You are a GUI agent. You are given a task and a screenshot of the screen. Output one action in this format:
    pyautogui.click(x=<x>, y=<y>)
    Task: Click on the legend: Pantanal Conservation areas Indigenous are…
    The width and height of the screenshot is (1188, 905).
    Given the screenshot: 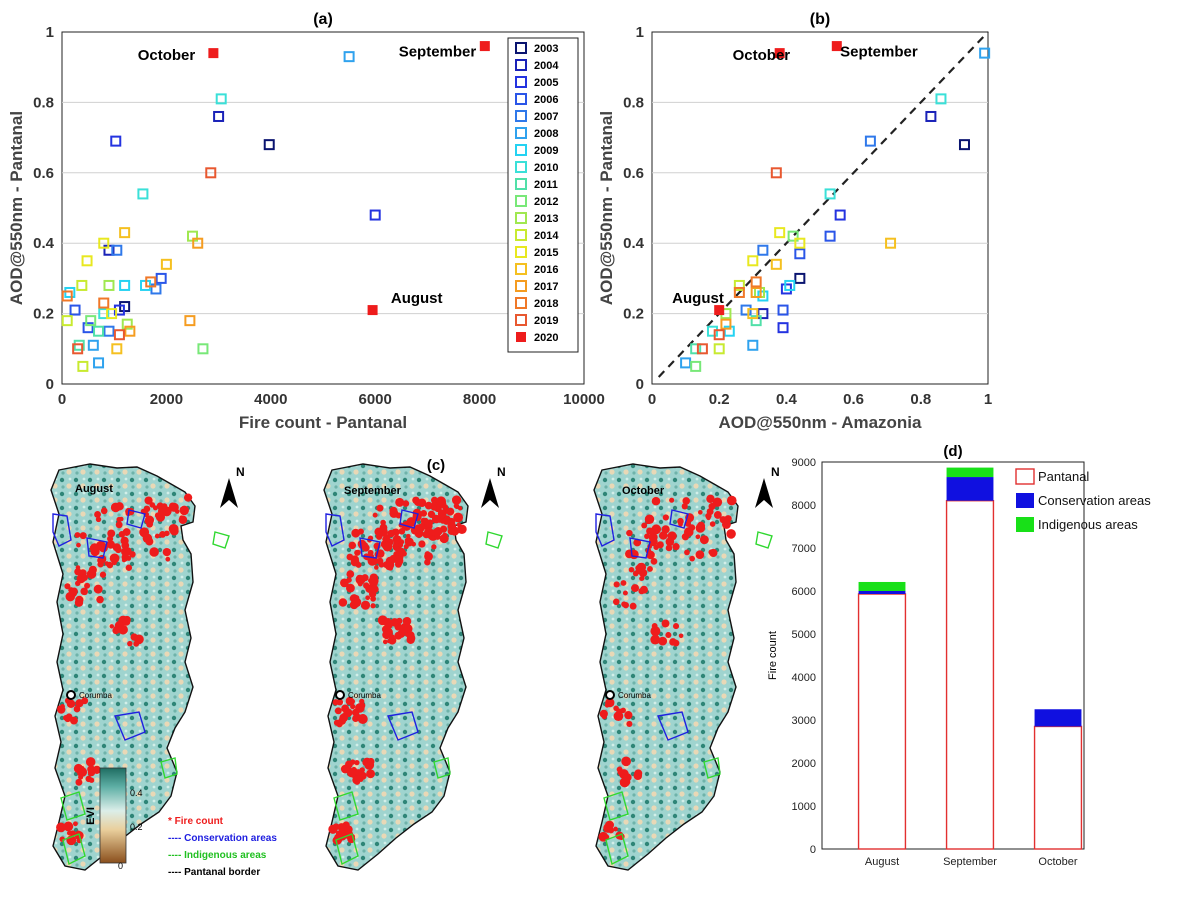 What is the action you would take?
    pyautogui.click(x=1083, y=500)
    